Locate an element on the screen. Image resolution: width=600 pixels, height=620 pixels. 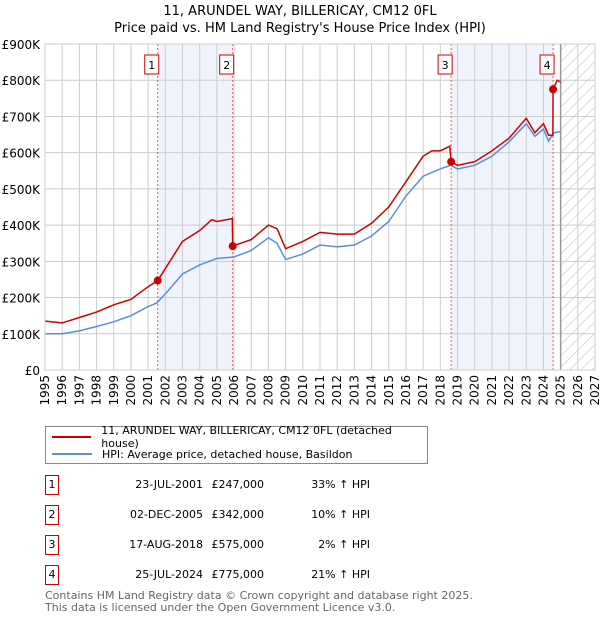
x-tick-label: 2003 is located at coordinates (183, 390).